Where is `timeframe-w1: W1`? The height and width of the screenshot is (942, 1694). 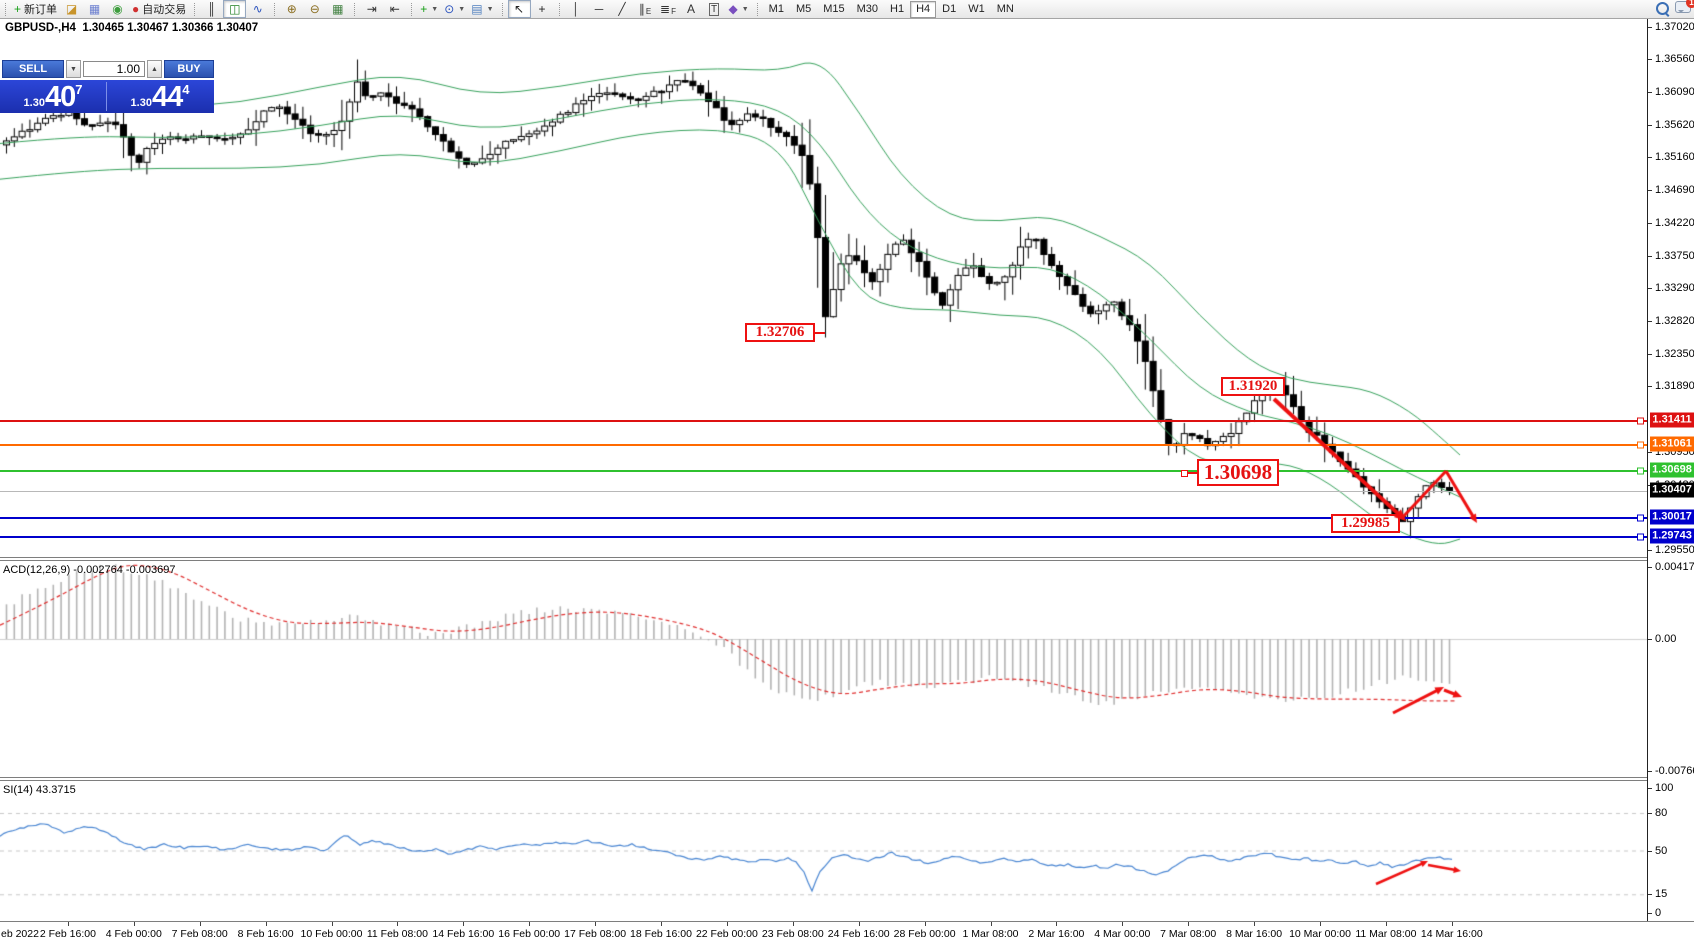
timeframe-w1: W1 is located at coordinates (976, 9).